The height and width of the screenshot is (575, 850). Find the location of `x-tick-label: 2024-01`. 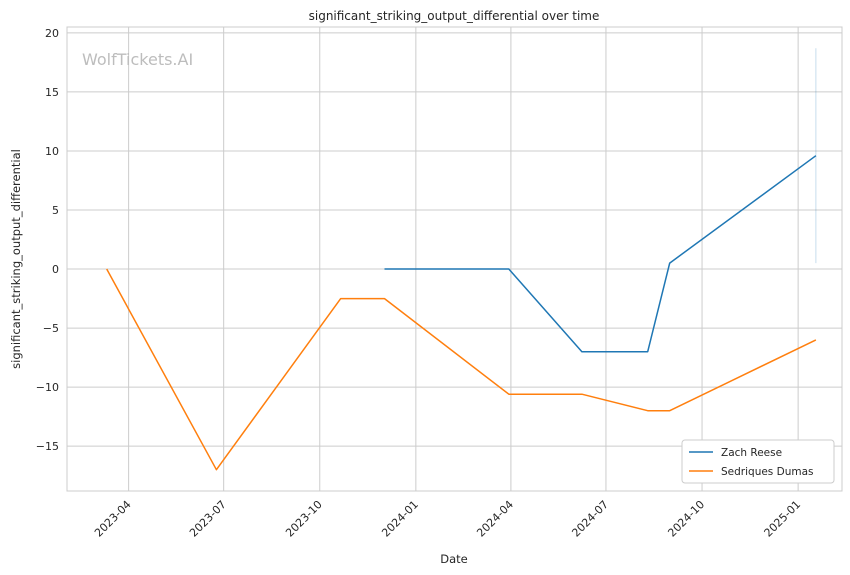

x-tick-label: 2024-01 is located at coordinates (400, 519).